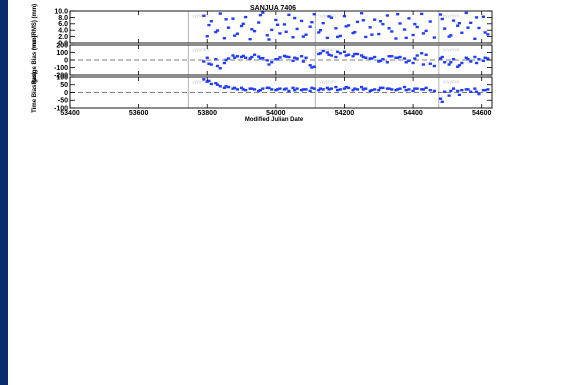 The image size is (576, 385). What do you see at coordinates (276, 113) in the screenshot?
I see `x-tick-label: 54000` at bounding box center [276, 113].